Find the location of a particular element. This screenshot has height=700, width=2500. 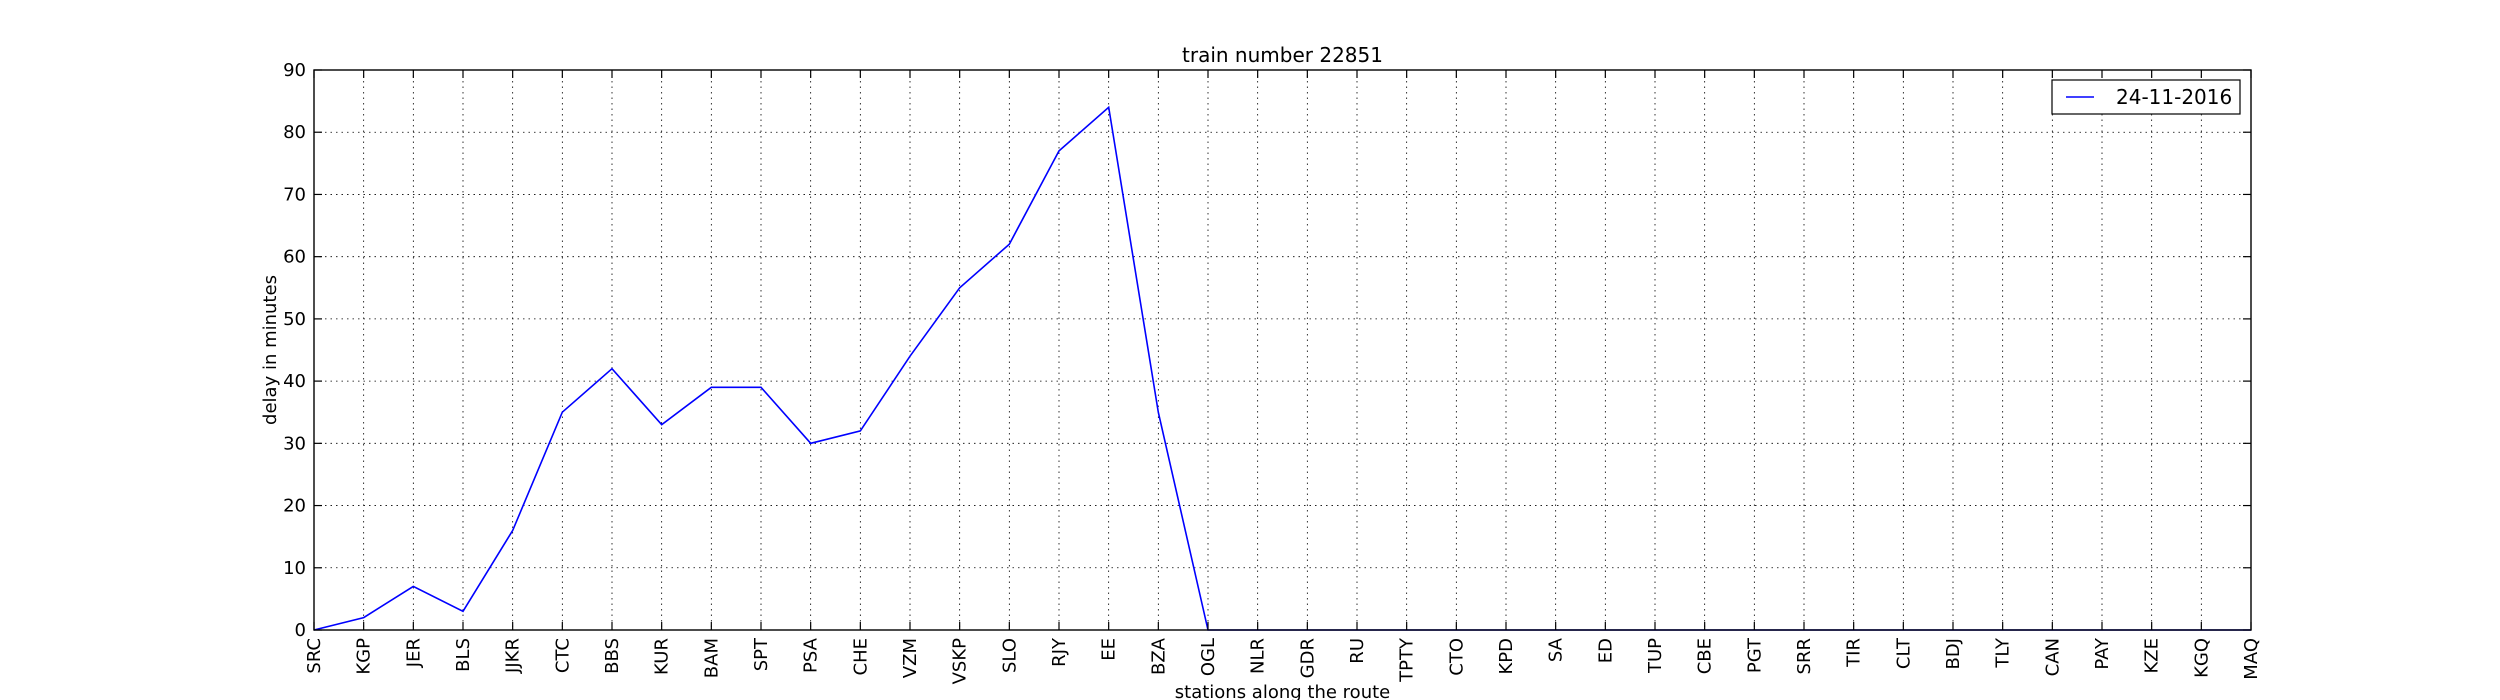

x-tick-label: BAM is located at coordinates (711, 658).